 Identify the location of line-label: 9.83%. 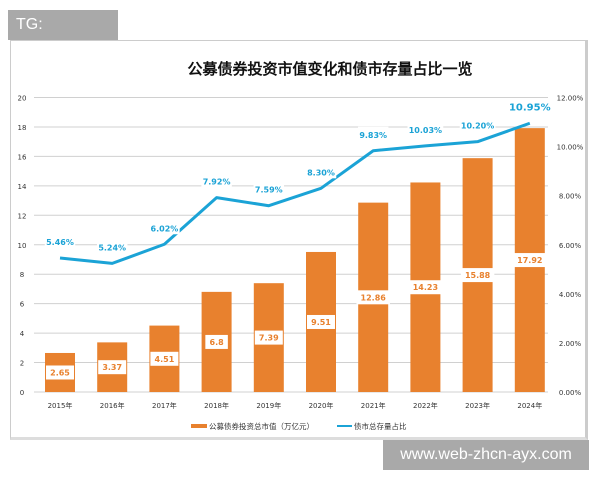
(373, 135).